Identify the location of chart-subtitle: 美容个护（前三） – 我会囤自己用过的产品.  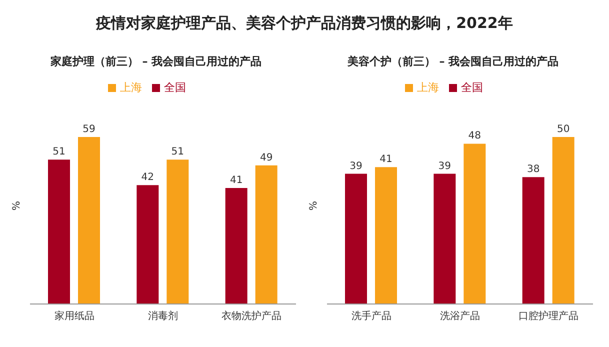
(453, 62).